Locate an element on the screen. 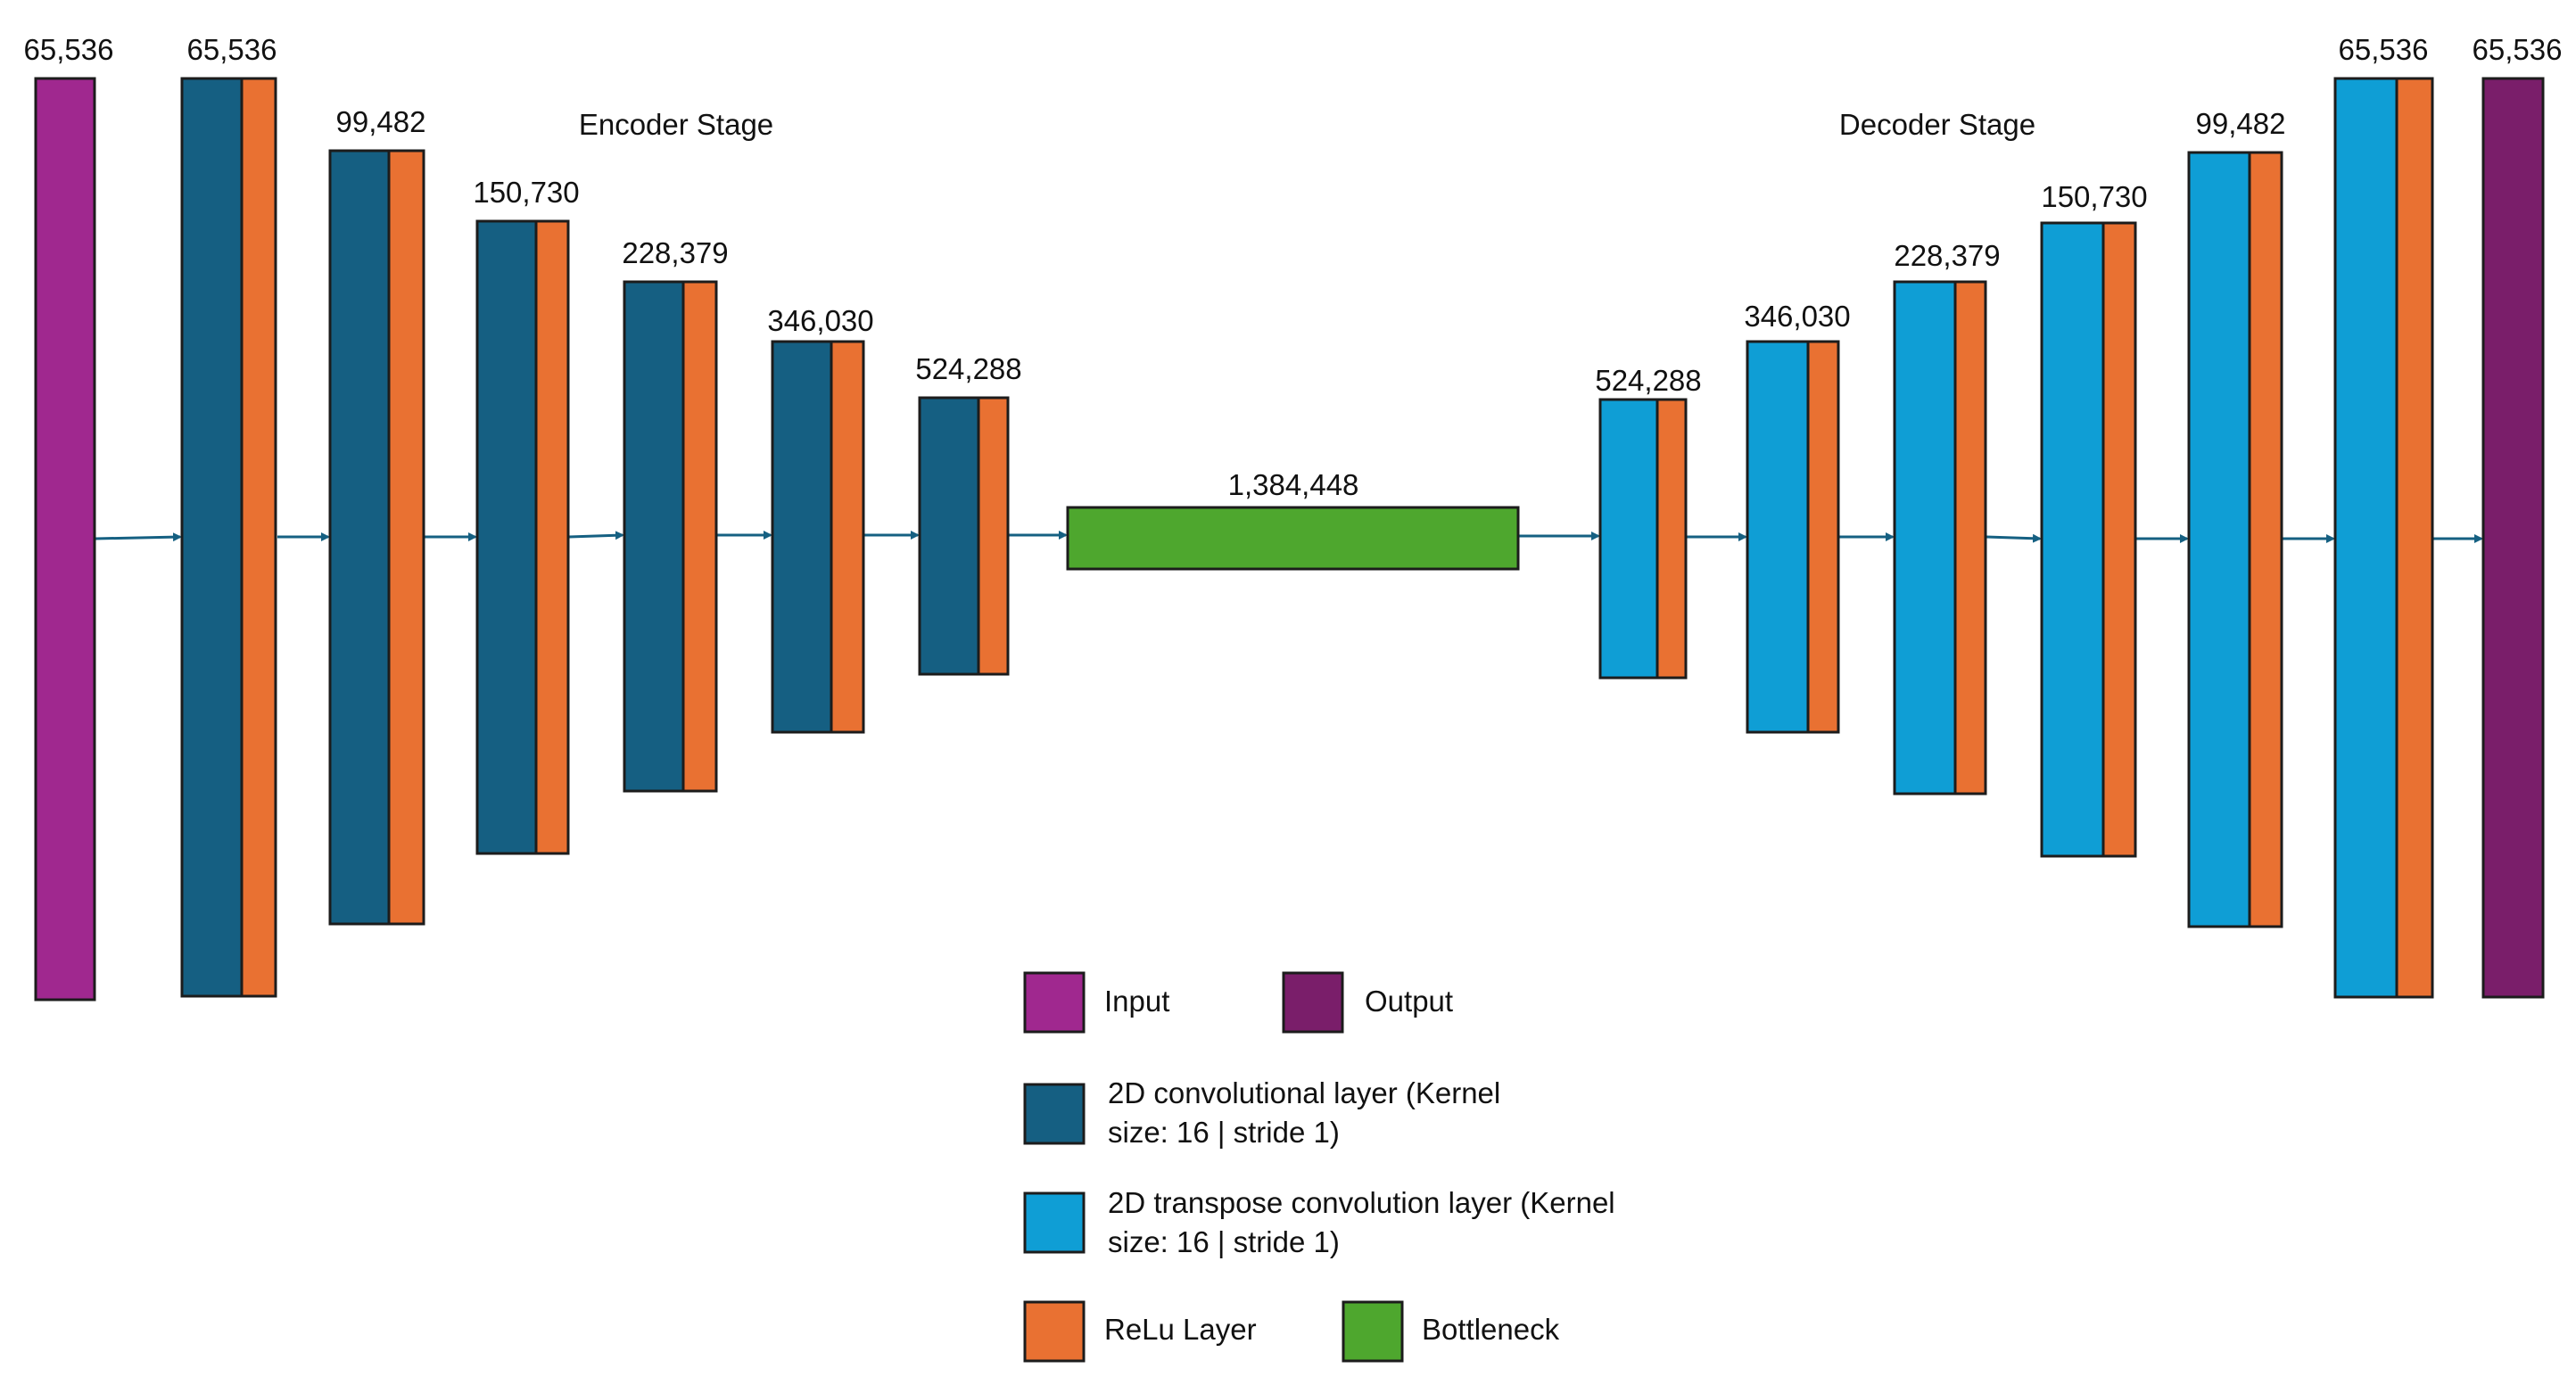 The image size is (2576, 1385). legend-label-input: Input is located at coordinates (1136, 1001).